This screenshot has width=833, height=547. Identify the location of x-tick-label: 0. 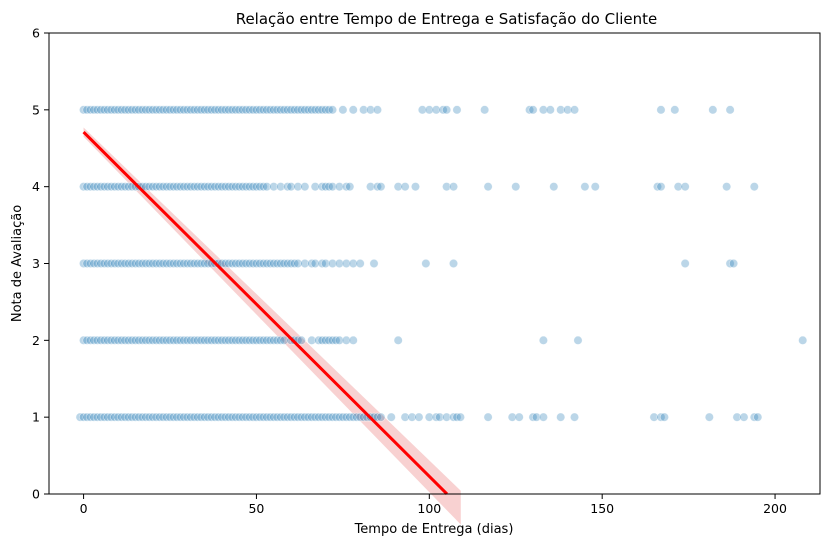
(84, 508).